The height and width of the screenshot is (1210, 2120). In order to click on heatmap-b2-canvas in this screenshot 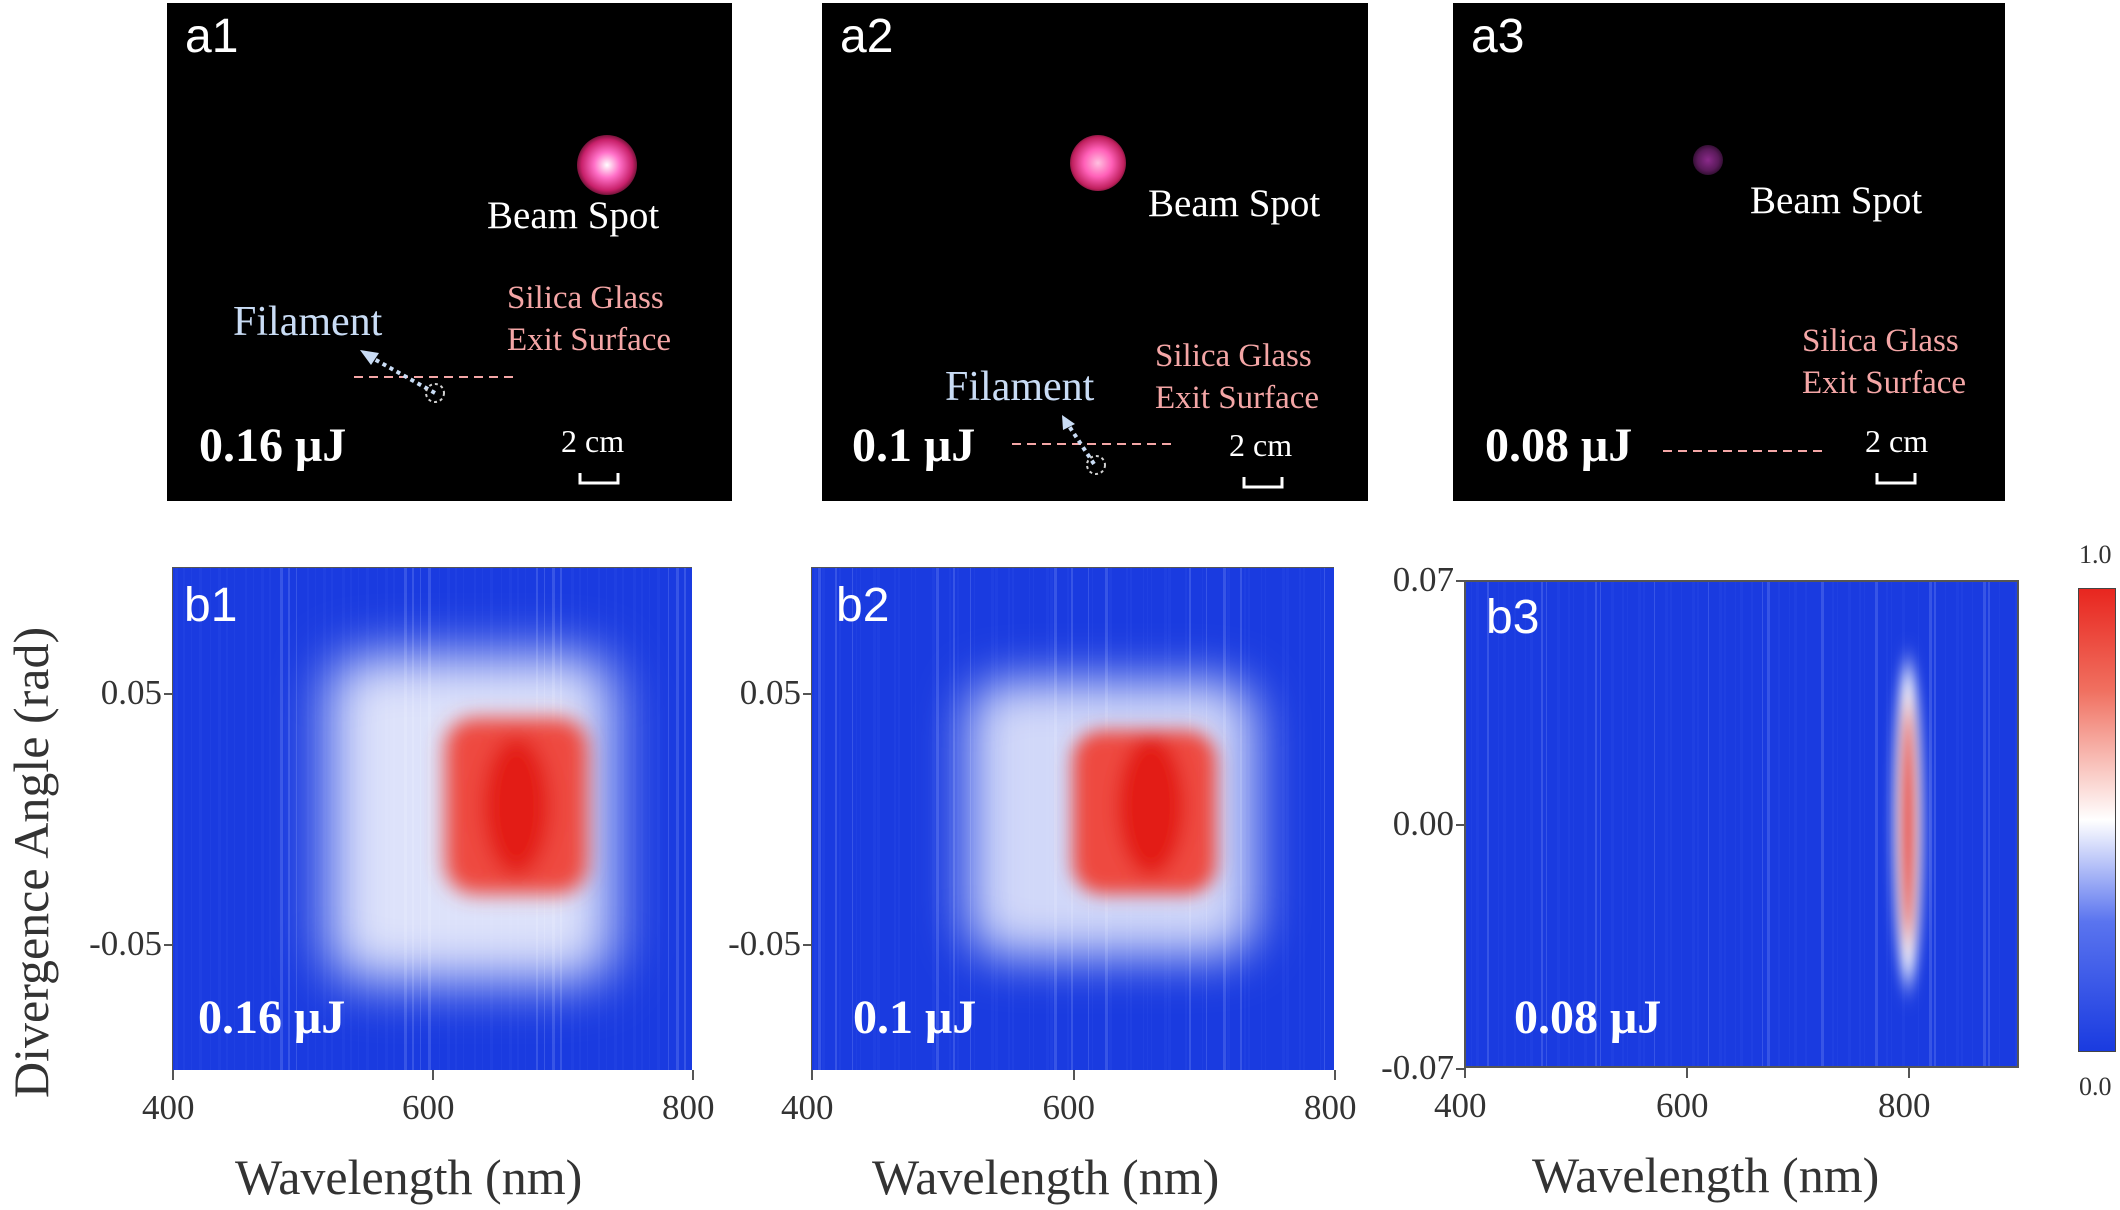, I will do `click(1072, 818)`.